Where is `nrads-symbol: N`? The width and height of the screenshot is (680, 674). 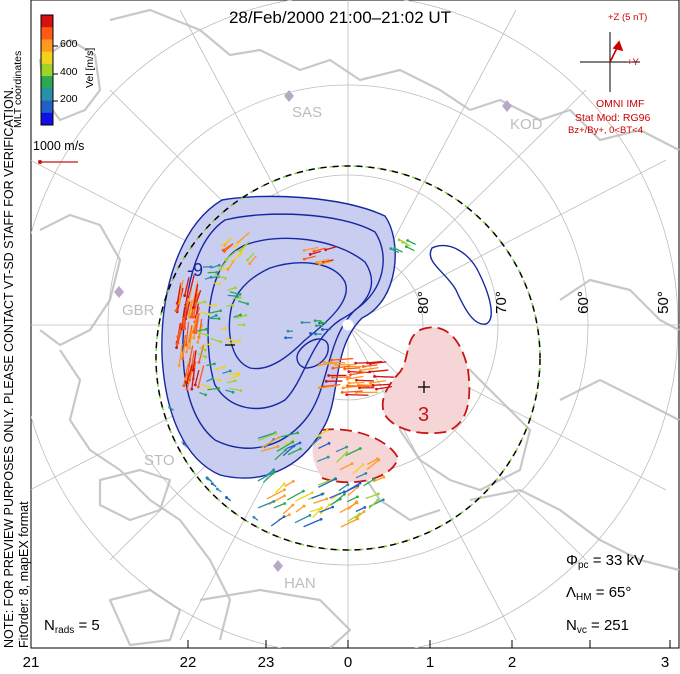
nrads-symbol: N is located at coordinates (49, 625).